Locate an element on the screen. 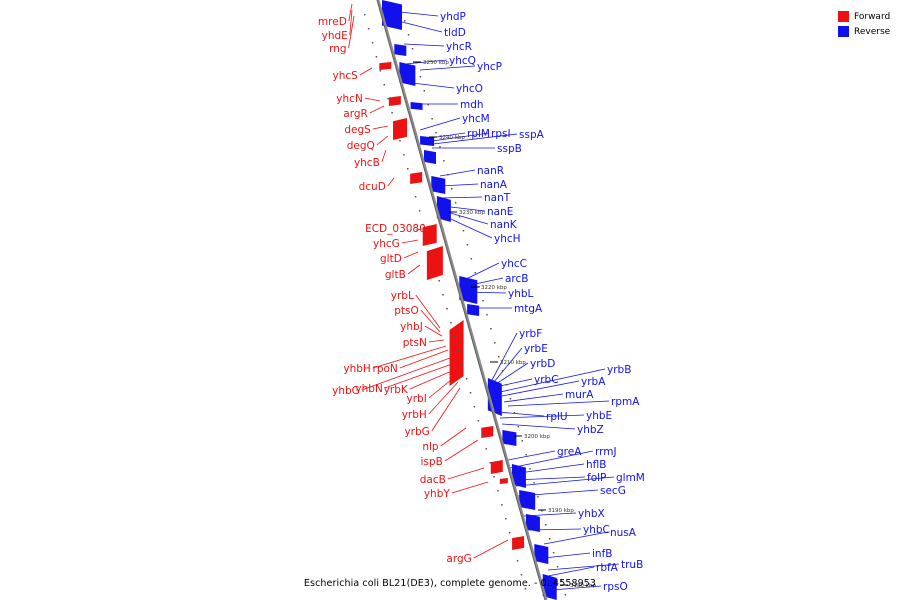 This screenshot has width=900, height=600. gene-label-mtga: mtgA is located at coordinates (528, 309).